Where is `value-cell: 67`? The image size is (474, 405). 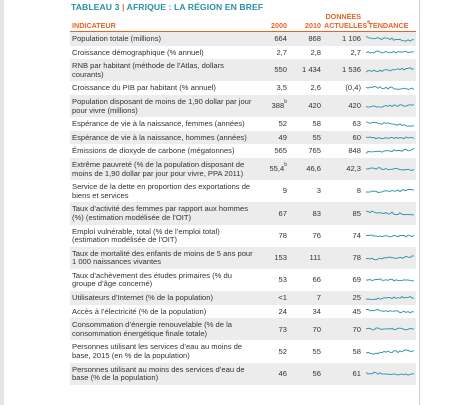 value-cell: 67 is located at coordinates (273, 213).